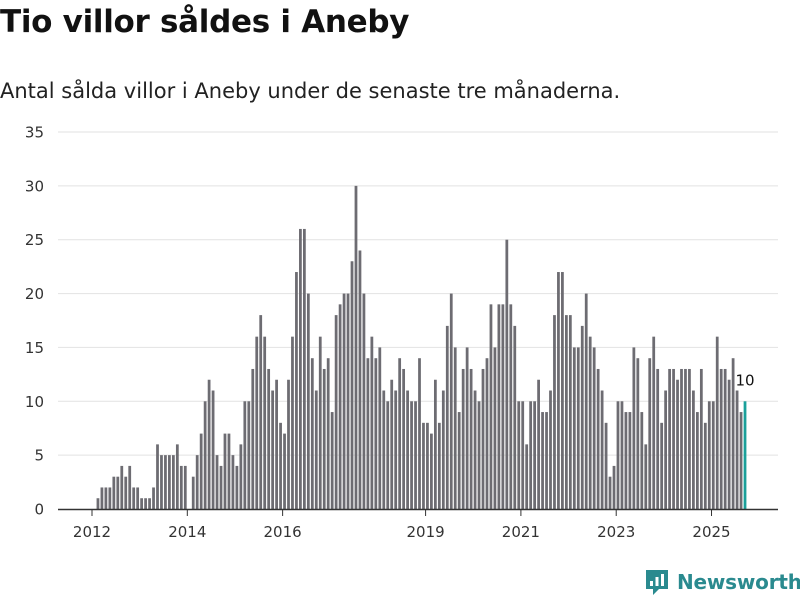  Describe the element at coordinates (402, 525) in the screenshot. I see `x-axis-ticks: 2012 2014 2016 2019 2021 2023 2025` at that location.